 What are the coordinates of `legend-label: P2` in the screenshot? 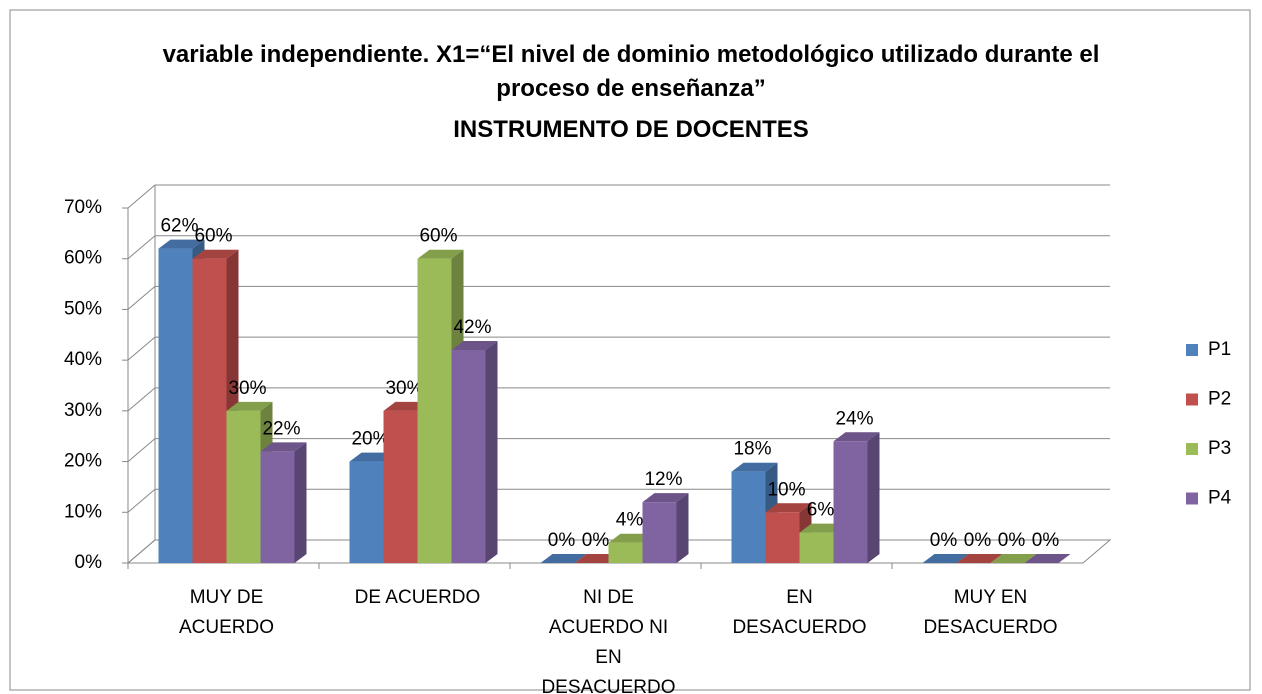 It's located at (1219, 399).